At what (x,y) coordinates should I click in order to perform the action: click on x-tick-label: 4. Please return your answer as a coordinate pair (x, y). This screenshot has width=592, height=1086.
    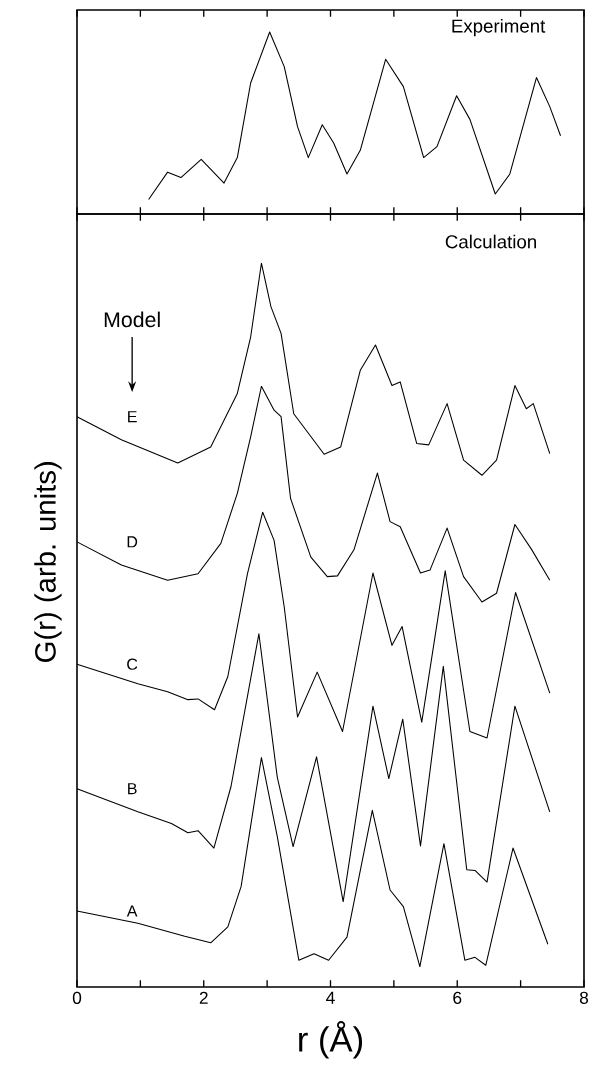
    Looking at the image, I should click on (330, 997).